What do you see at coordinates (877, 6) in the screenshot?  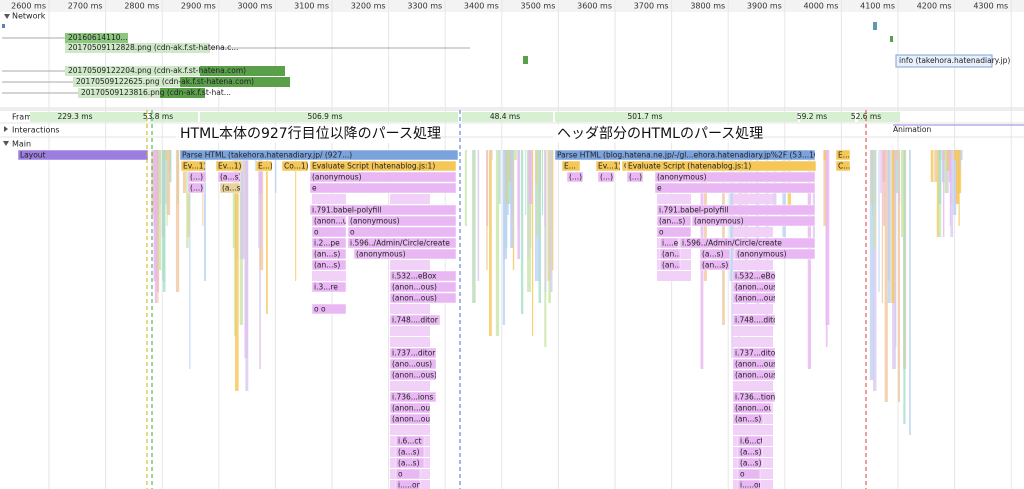 I see `ruler-label: 4100 ms` at bounding box center [877, 6].